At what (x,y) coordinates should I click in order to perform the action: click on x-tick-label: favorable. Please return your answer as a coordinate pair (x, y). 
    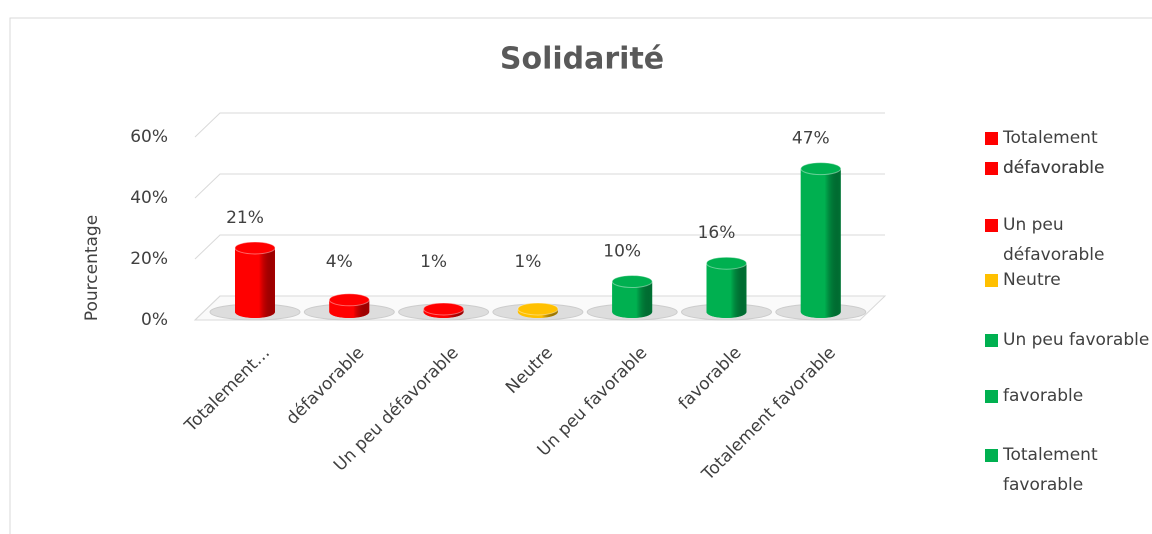
    Looking at the image, I should click on (710, 378).